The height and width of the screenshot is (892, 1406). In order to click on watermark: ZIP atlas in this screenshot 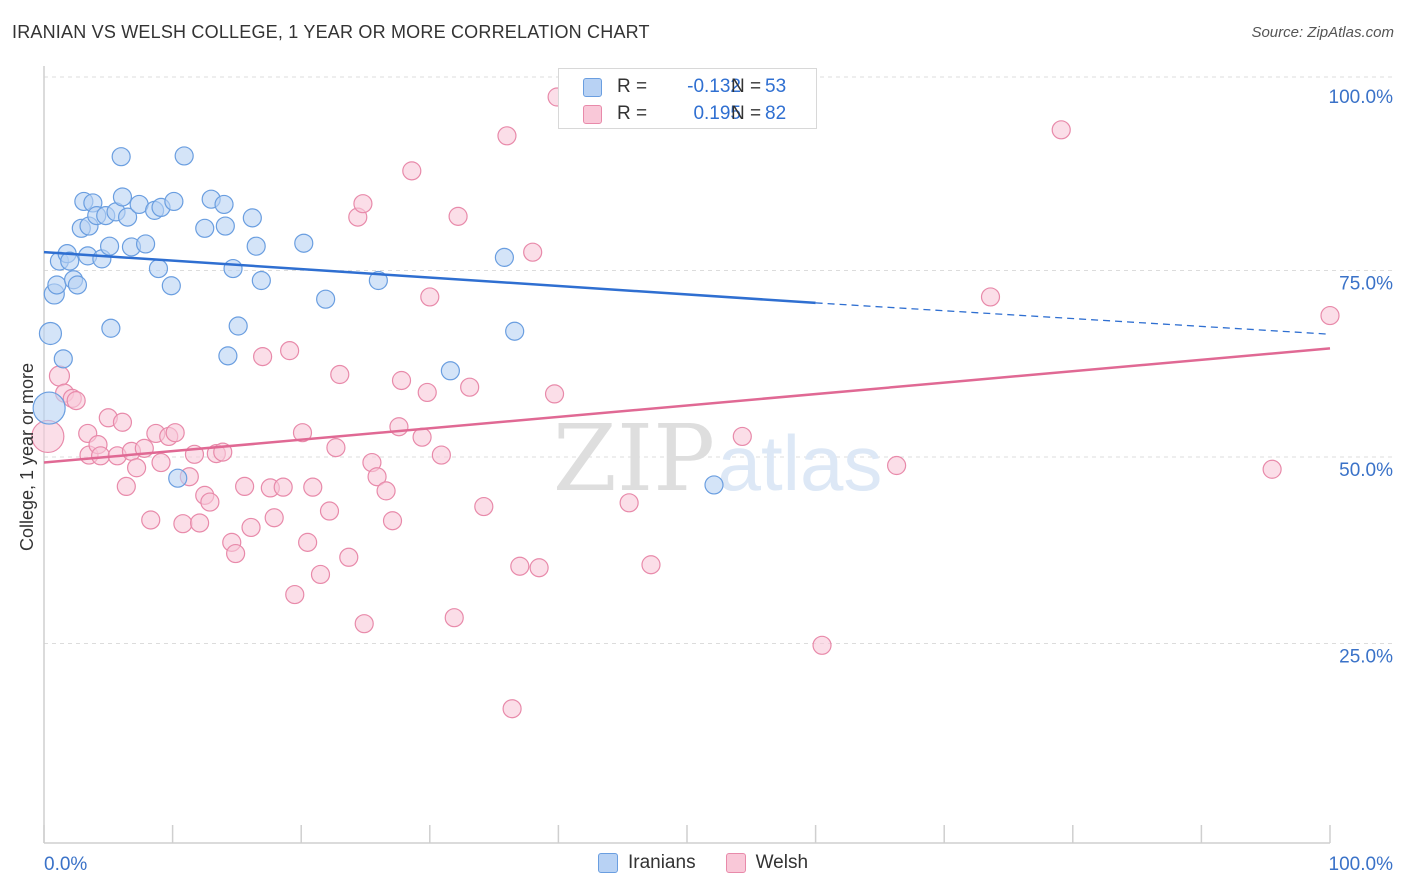, I will do `click(717, 458)`.